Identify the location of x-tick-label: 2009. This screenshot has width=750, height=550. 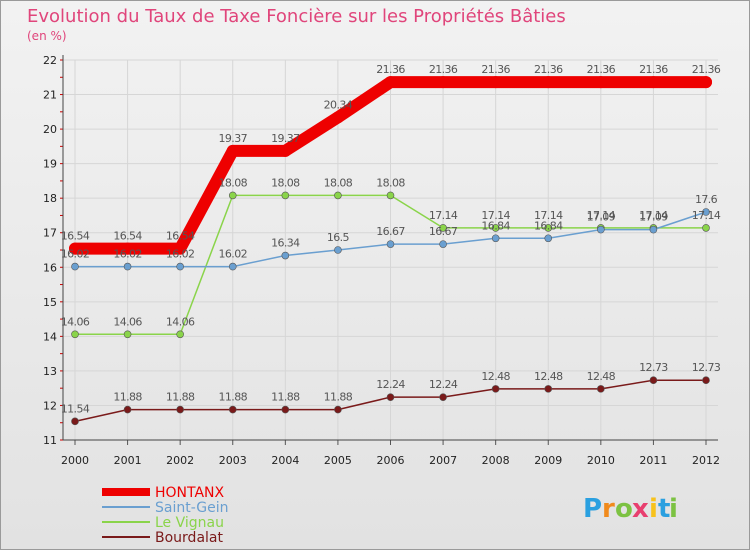
(548, 460).